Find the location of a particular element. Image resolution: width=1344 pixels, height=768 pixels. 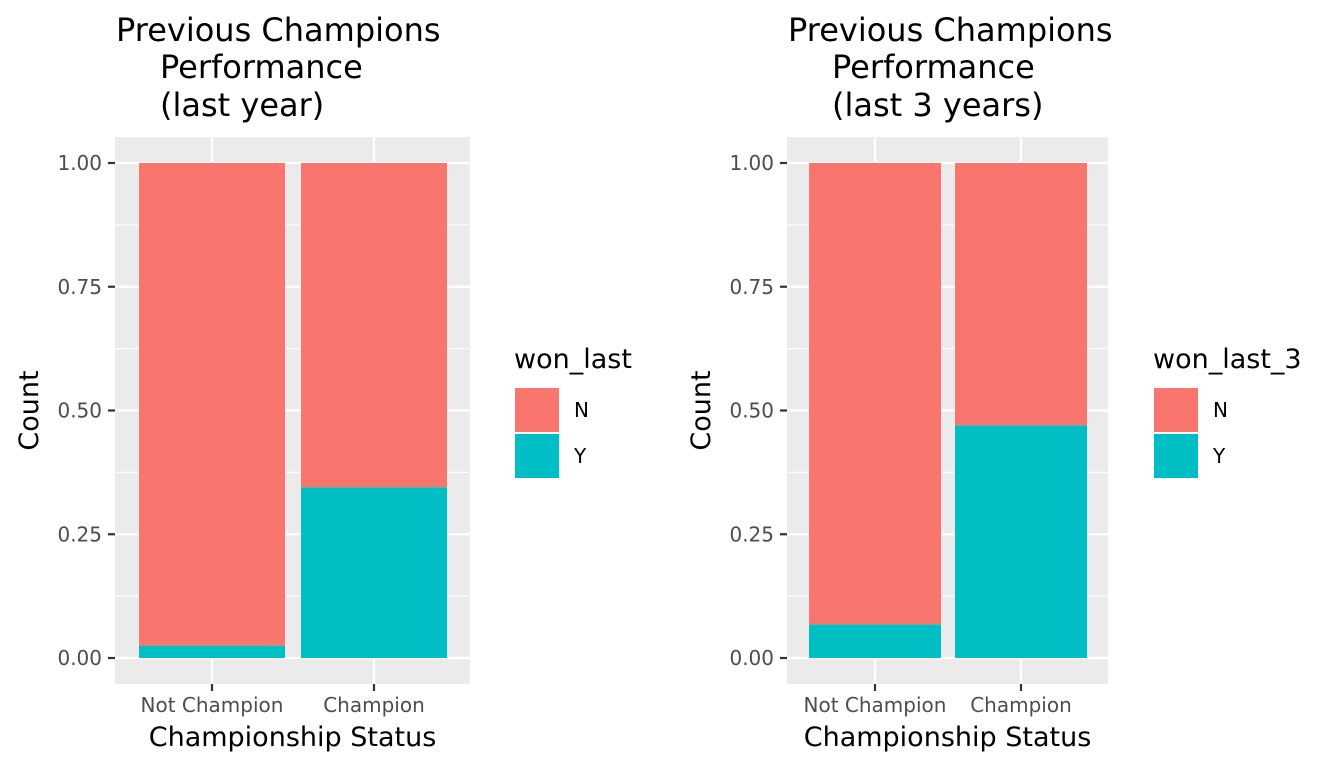

legend-title: won_last is located at coordinates (573, 359).